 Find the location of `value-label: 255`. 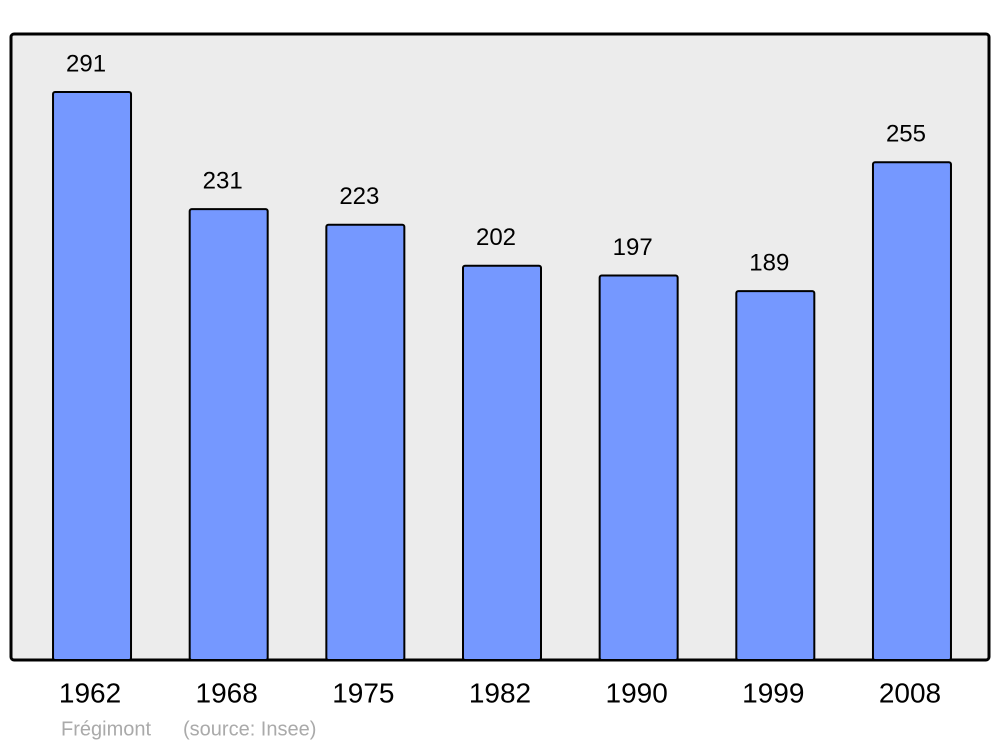

value-label: 255 is located at coordinates (906, 134).